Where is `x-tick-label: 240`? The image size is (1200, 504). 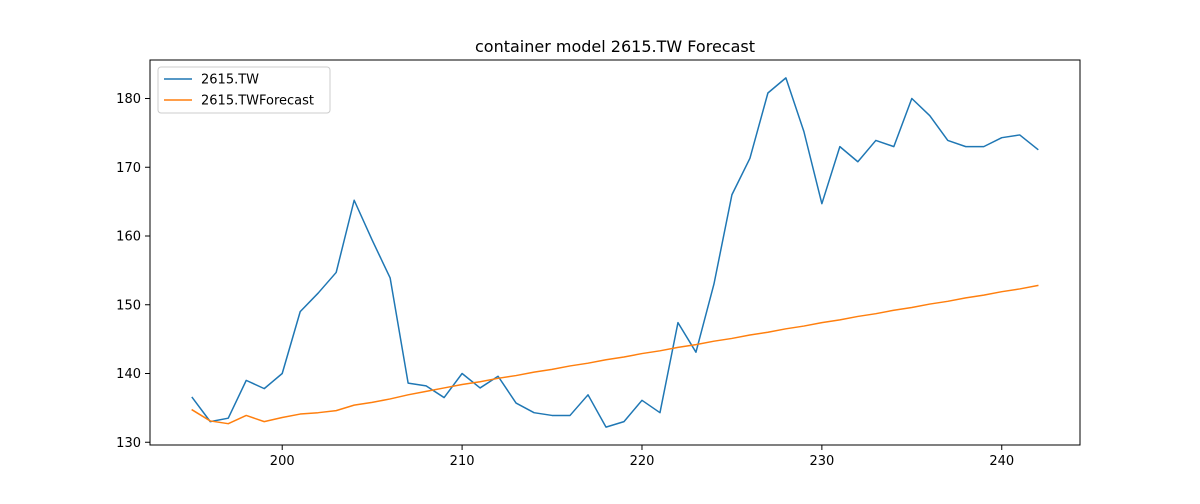
x-tick-label: 240 is located at coordinates (1001, 461).